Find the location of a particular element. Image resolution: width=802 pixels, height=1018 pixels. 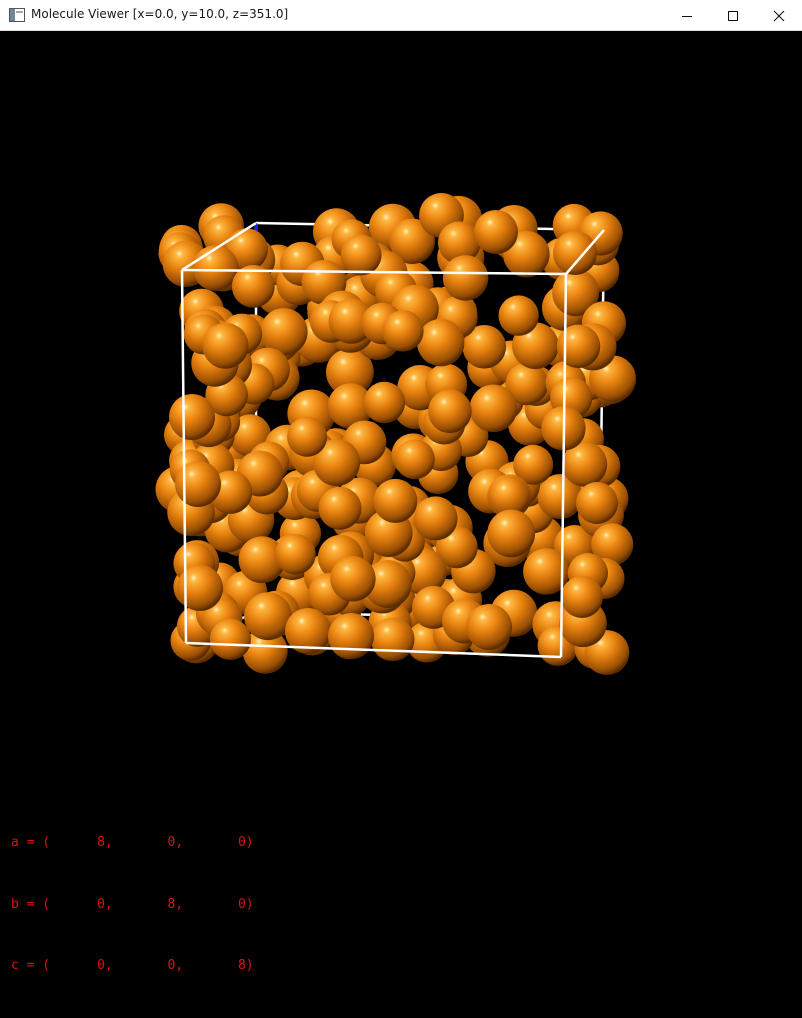

close-icon is located at coordinates (779, 15).